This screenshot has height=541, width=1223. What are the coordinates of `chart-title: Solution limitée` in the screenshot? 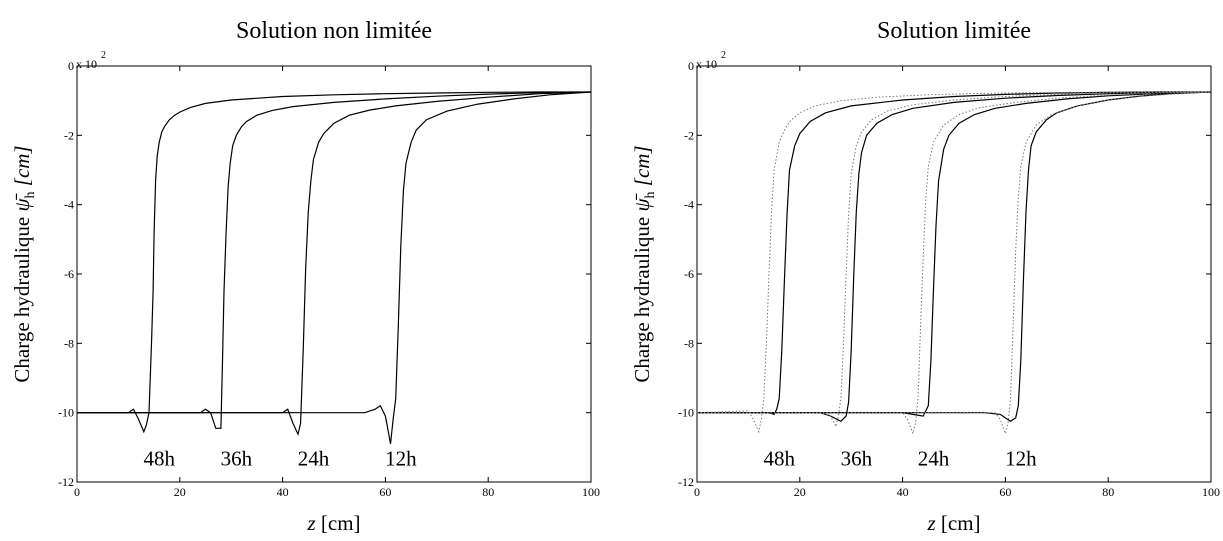 It's located at (954, 31).